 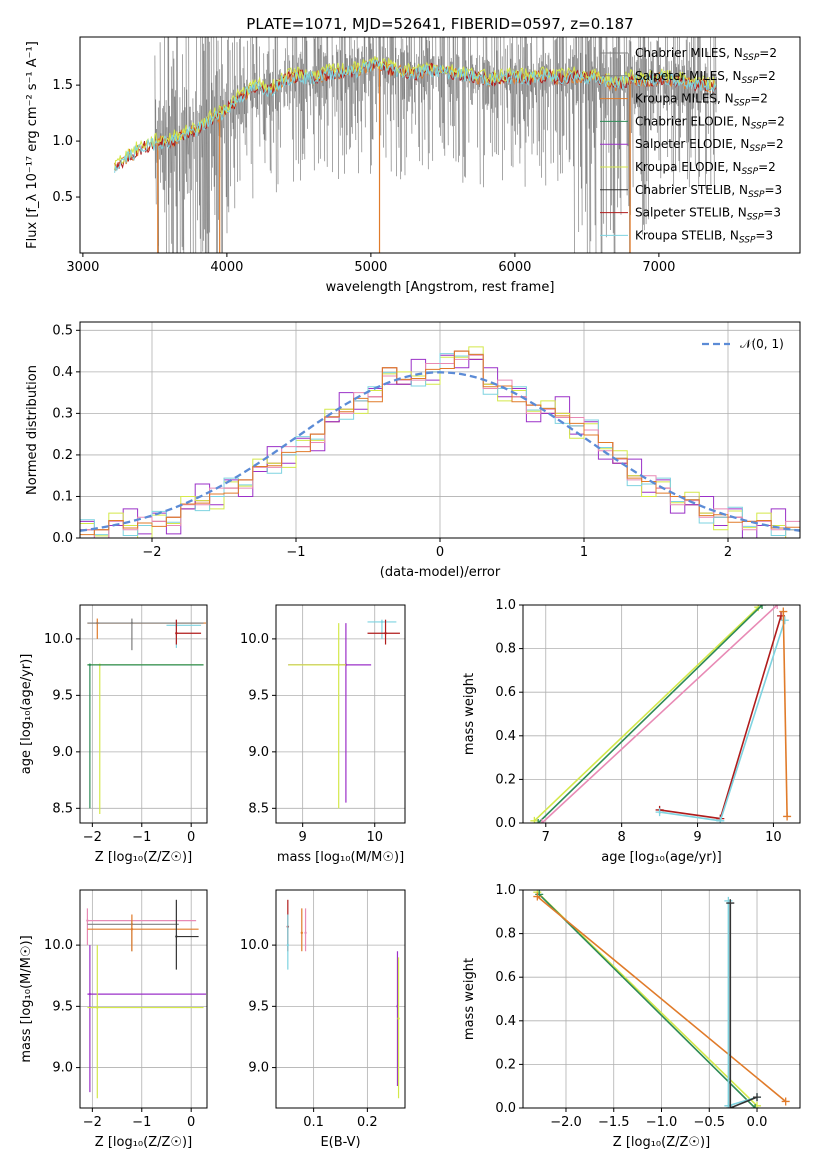 I want to click on x-tick-label: 7000, so click(x=658, y=267).